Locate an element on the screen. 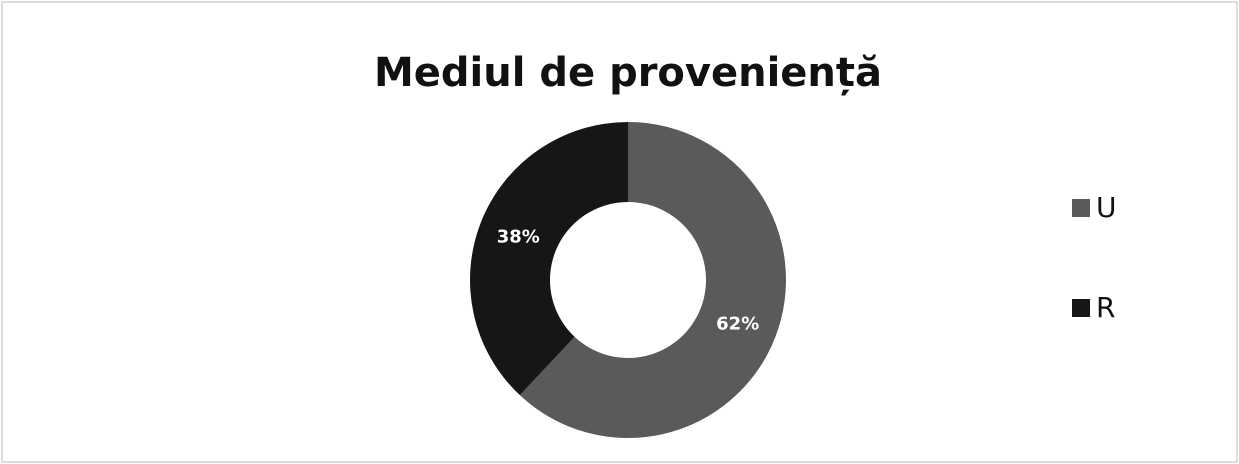 Image resolution: width=1239 pixels, height=464 pixels. data-label: 62% is located at coordinates (737, 323).